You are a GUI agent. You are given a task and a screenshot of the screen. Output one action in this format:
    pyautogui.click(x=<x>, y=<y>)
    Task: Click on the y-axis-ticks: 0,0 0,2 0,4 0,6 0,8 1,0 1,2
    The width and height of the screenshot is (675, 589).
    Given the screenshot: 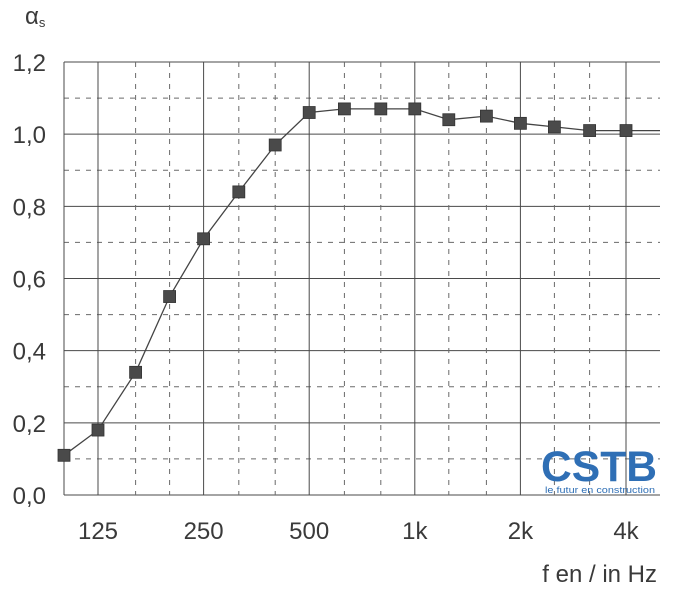 What is the action you would take?
    pyautogui.click(x=29, y=280)
    